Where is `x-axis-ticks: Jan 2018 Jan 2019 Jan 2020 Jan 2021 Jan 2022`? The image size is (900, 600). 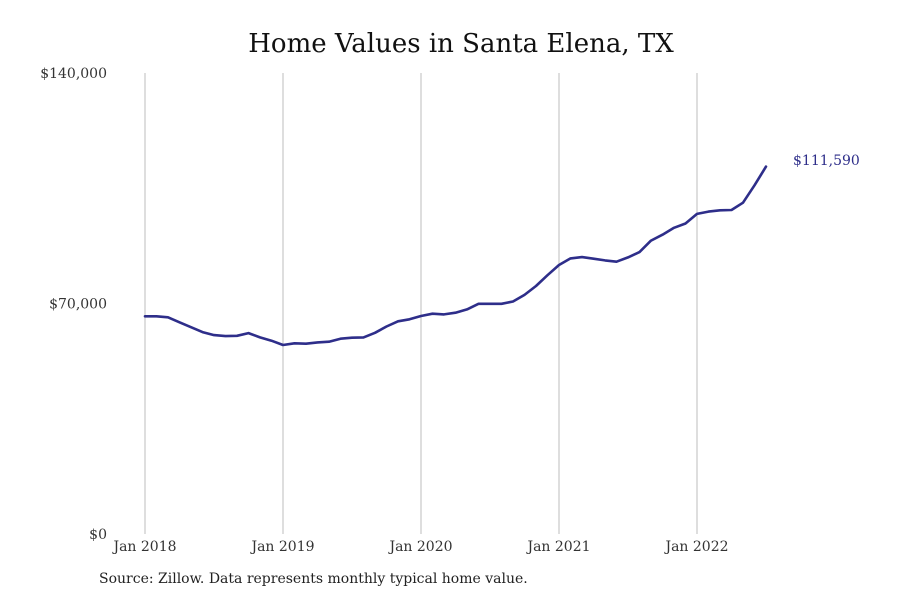 x-axis-ticks: Jan 2018 Jan 2019 Jan 2020 Jan 2021 Jan 2022 is located at coordinates (419, 547).